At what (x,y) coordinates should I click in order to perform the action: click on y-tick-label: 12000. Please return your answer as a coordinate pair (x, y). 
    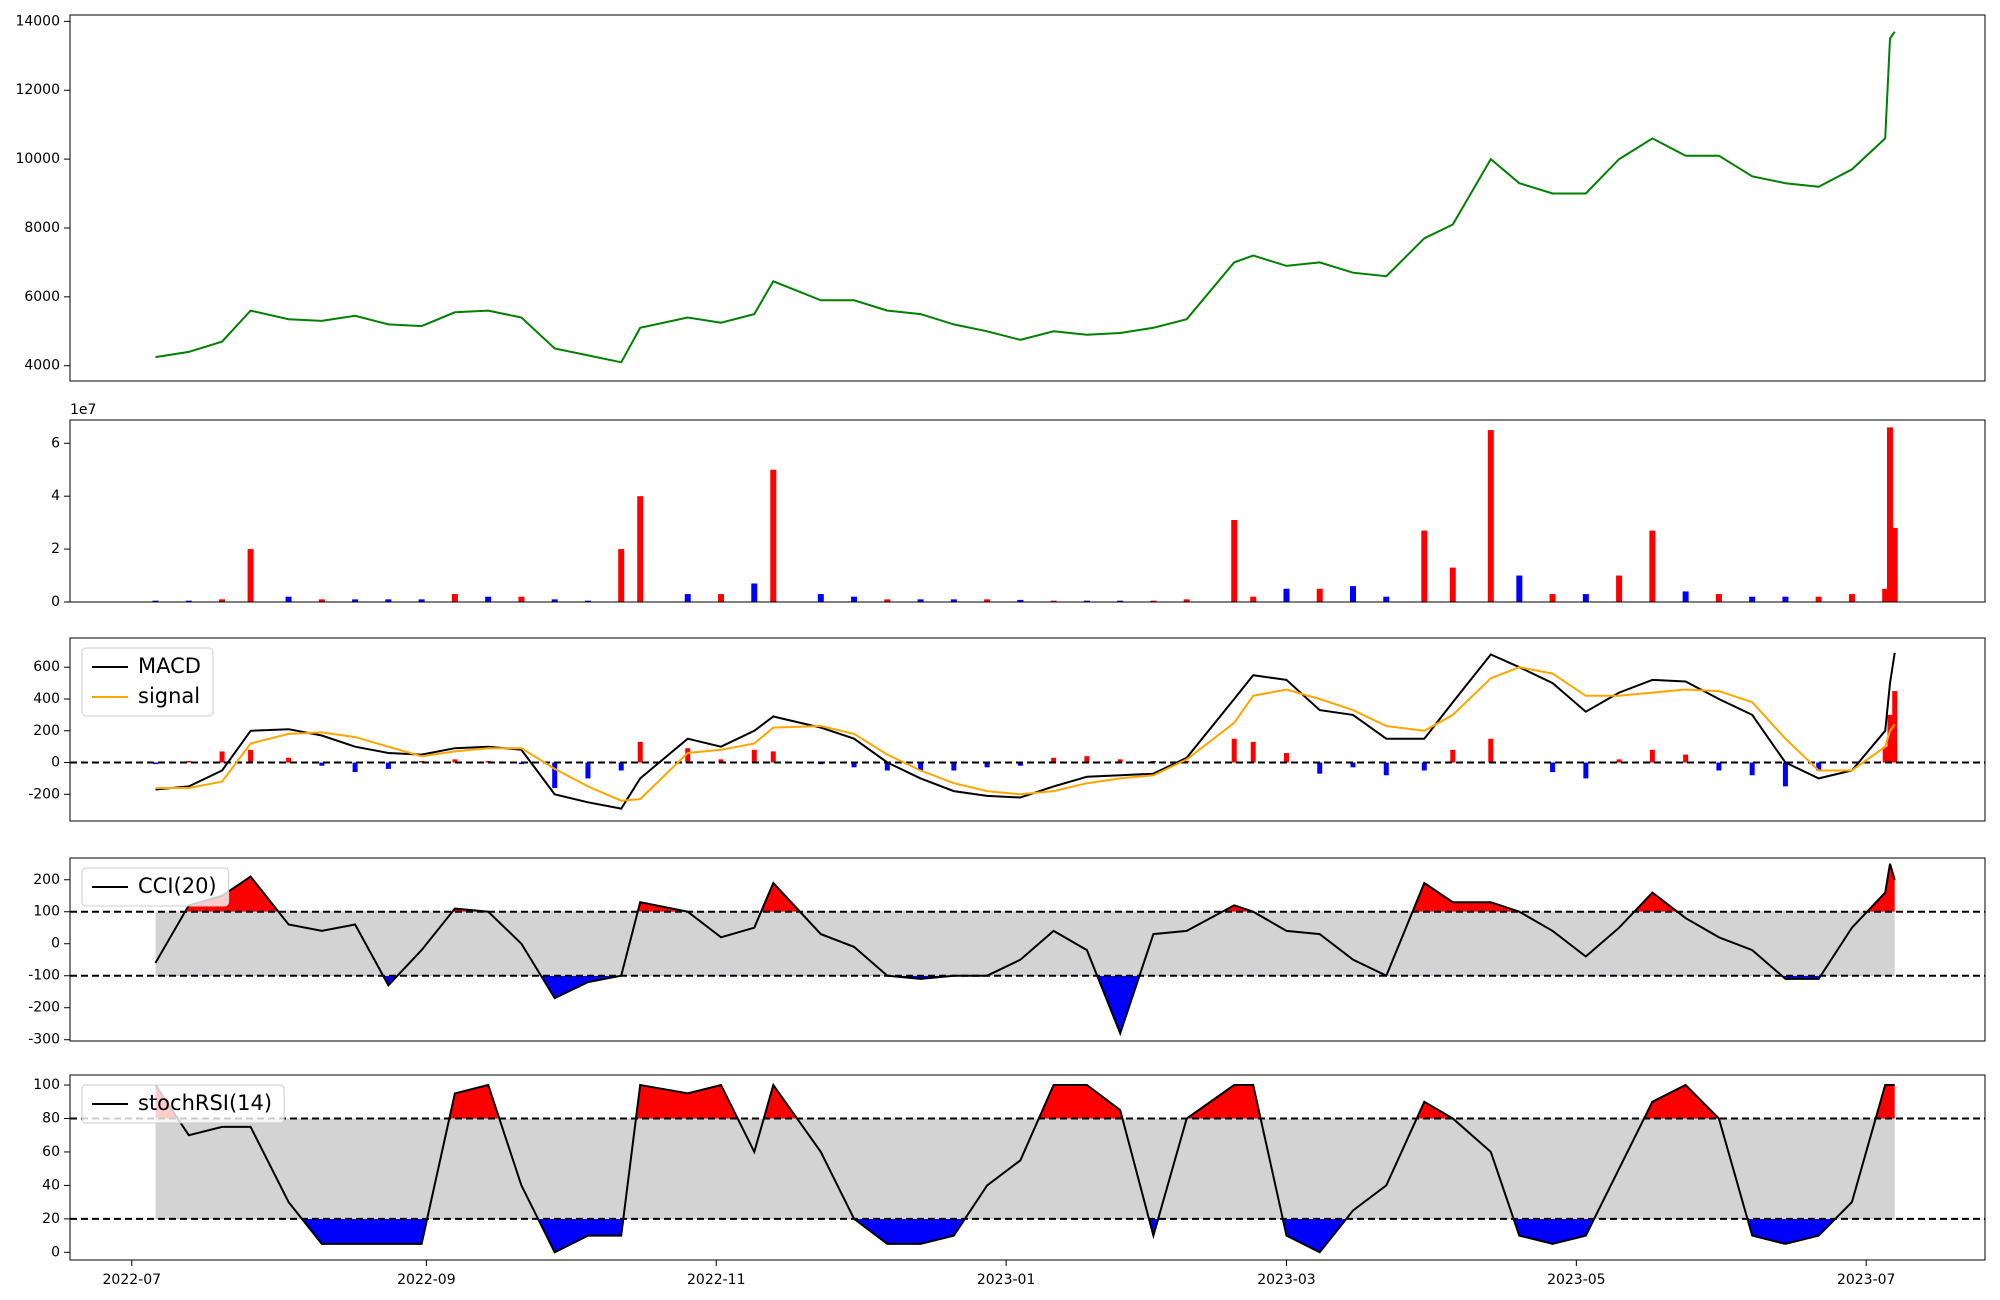
    Looking at the image, I should click on (37, 90).